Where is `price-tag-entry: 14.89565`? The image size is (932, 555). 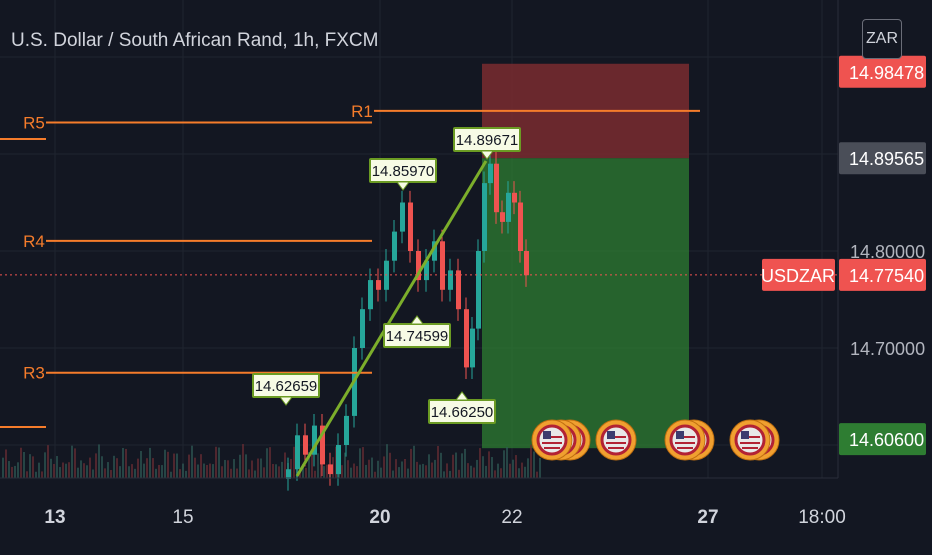
price-tag-entry: 14.89565 is located at coordinates (882, 158).